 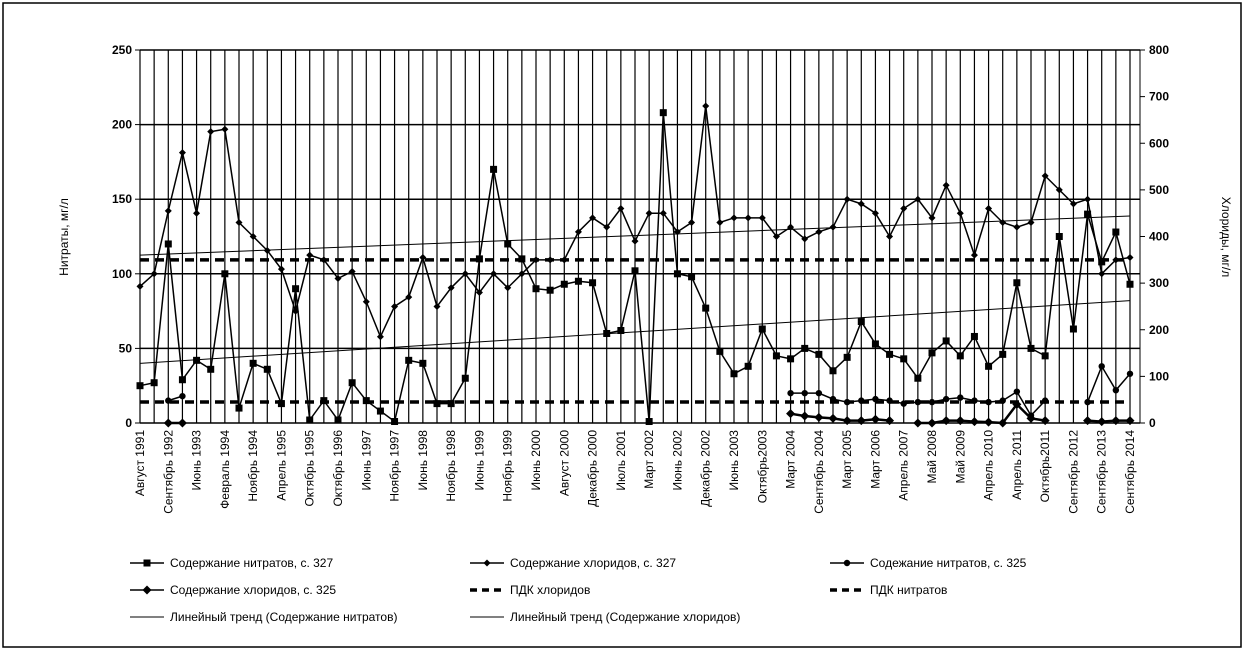 I want to click on x-tick-label: Апрель 2007, so click(x=904, y=465).